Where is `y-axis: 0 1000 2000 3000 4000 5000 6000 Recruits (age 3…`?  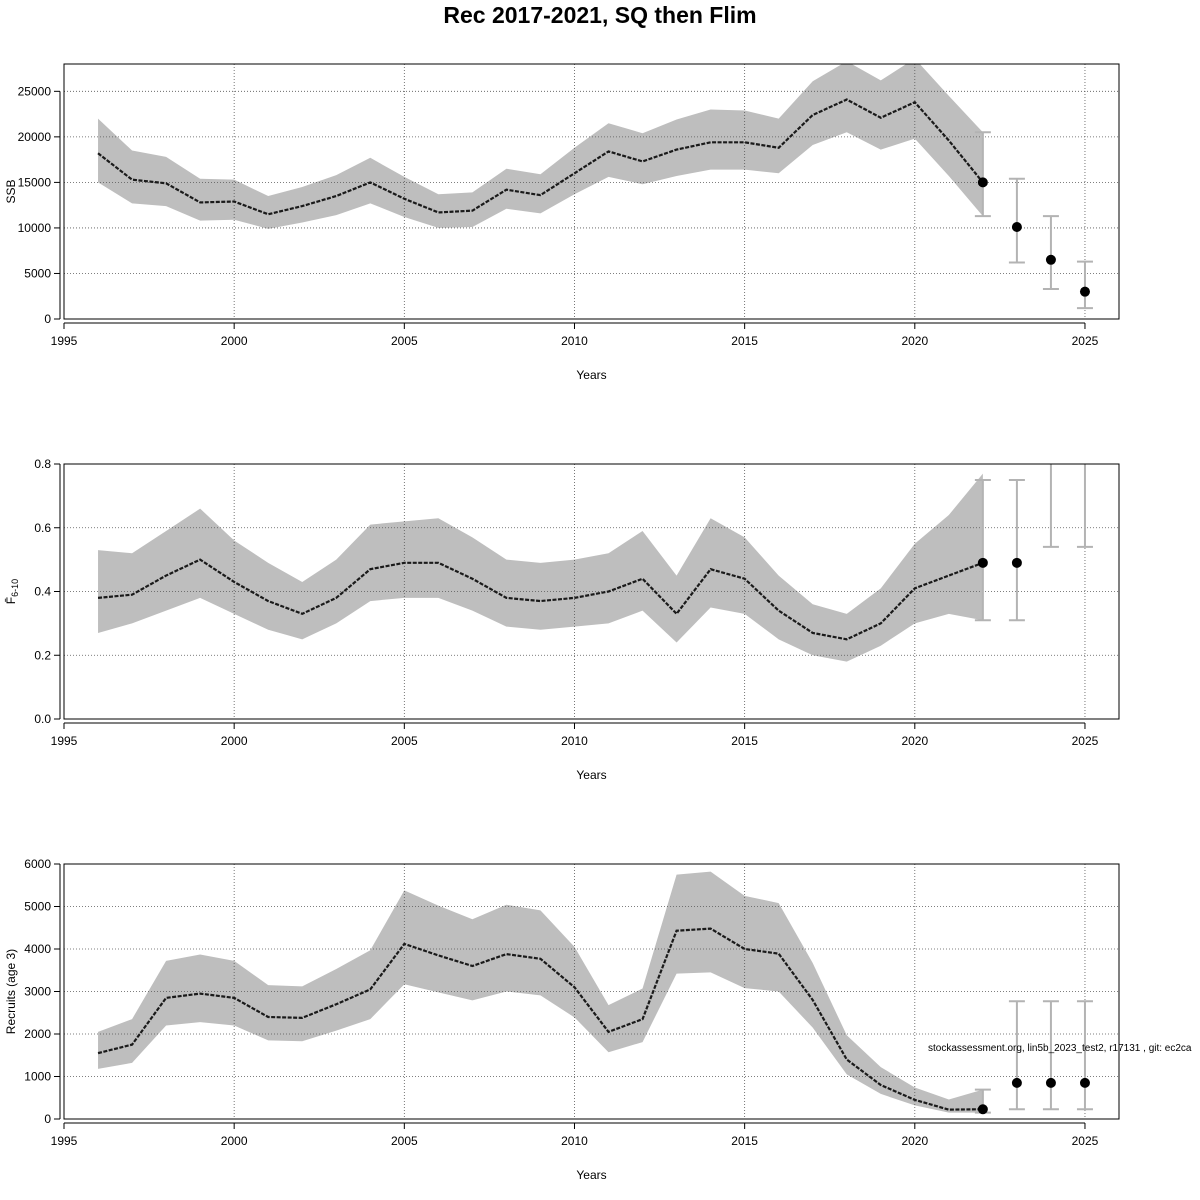 y-axis: 0 1000 2000 3000 4000 5000 6000 Recruits (age 3… is located at coordinates (32, 991).